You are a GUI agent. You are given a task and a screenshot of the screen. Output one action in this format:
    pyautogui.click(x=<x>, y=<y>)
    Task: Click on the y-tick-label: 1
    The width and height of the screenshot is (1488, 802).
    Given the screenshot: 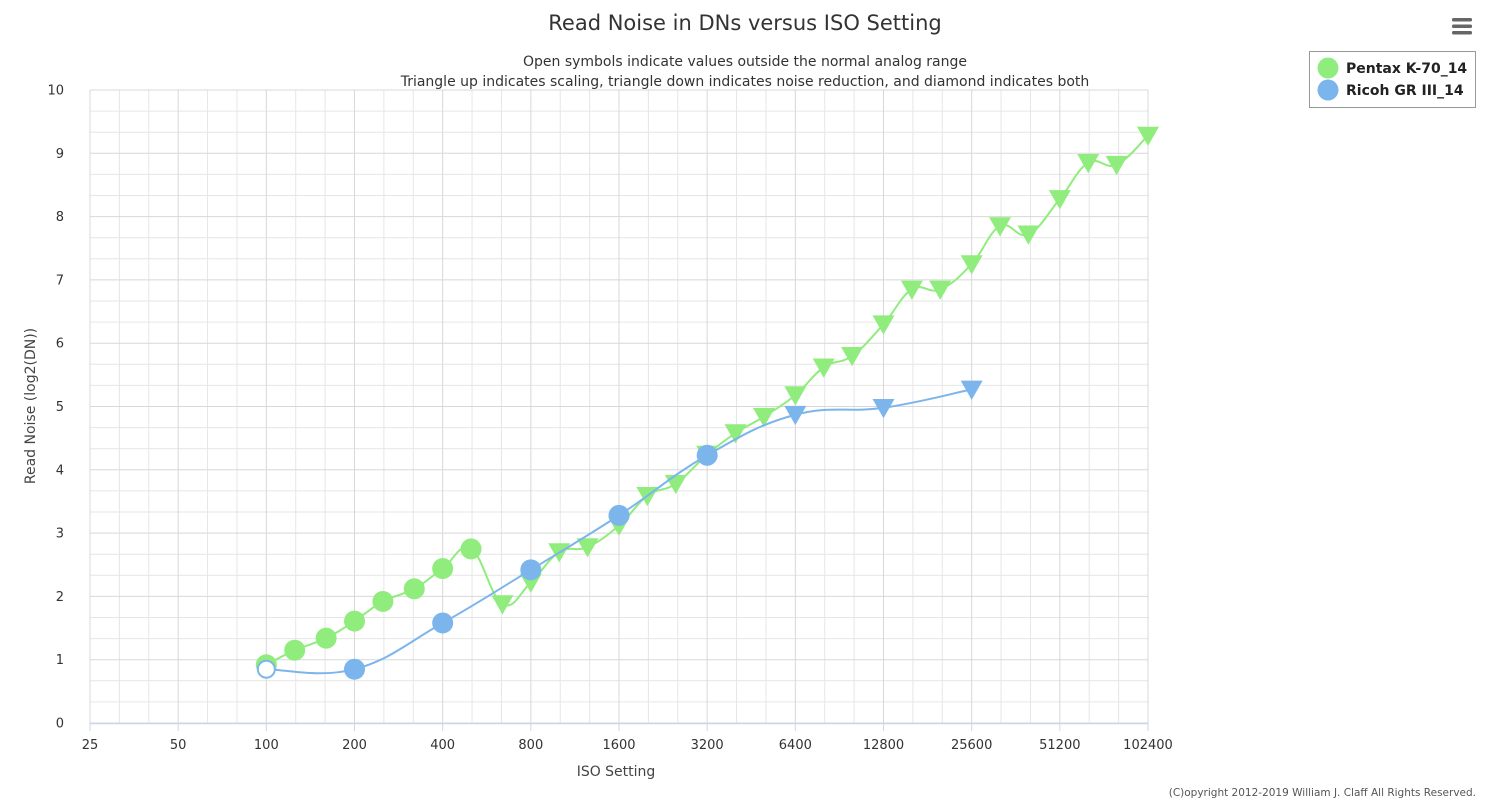 What is the action you would take?
    pyautogui.click(x=60, y=660)
    